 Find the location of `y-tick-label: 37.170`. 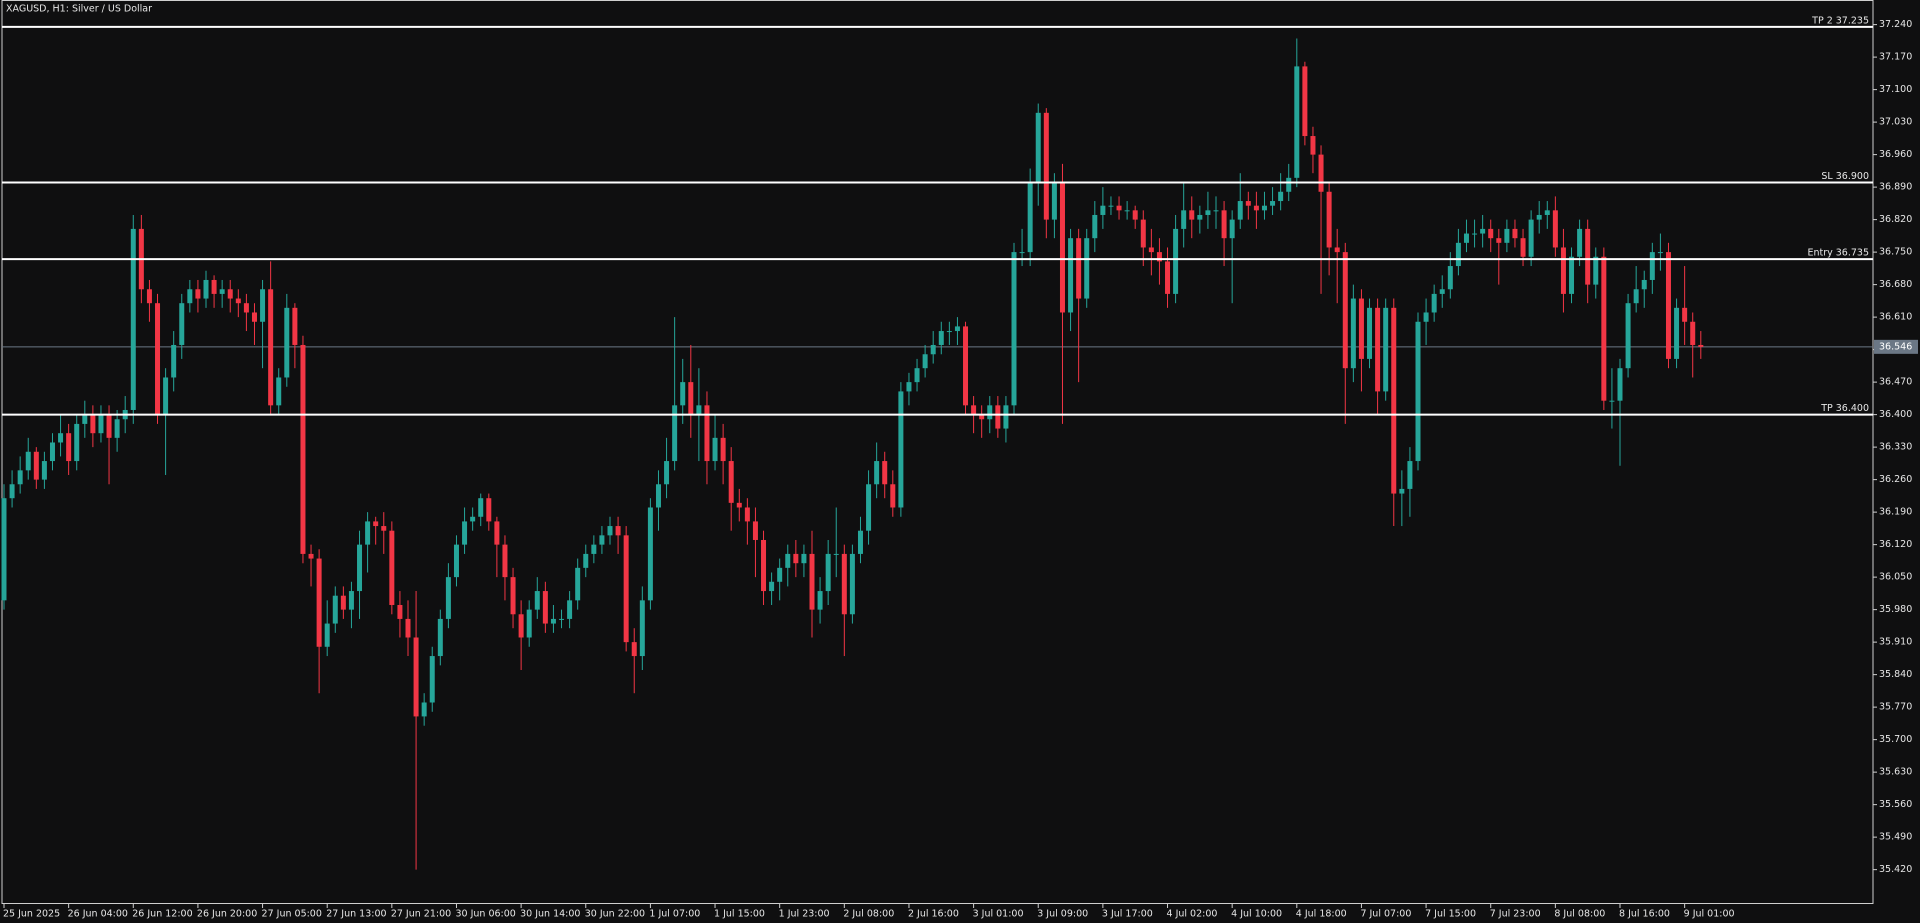

y-tick-label: 37.170 is located at coordinates (1895, 57).